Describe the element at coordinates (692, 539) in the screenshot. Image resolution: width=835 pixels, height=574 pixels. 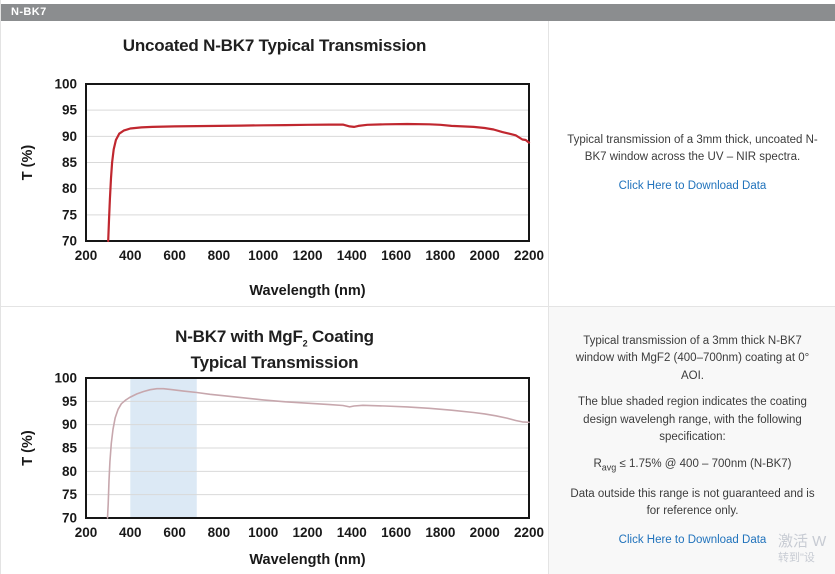
I see `download-data-link-coated: Click Here to Download Data` at that location.